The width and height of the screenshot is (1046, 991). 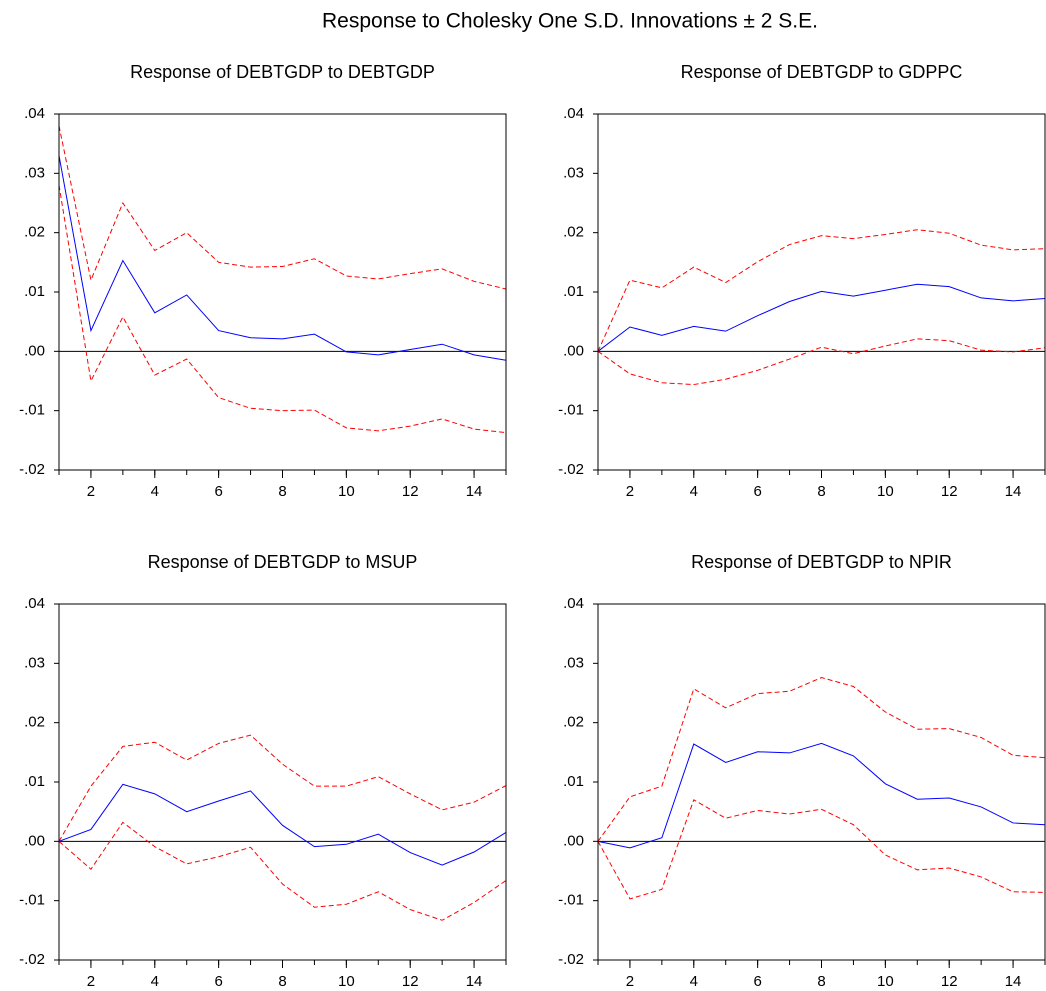 I want to click on panel-title: Response of DEBTGDP to DEBTGDP, so click(x=282, y=72).